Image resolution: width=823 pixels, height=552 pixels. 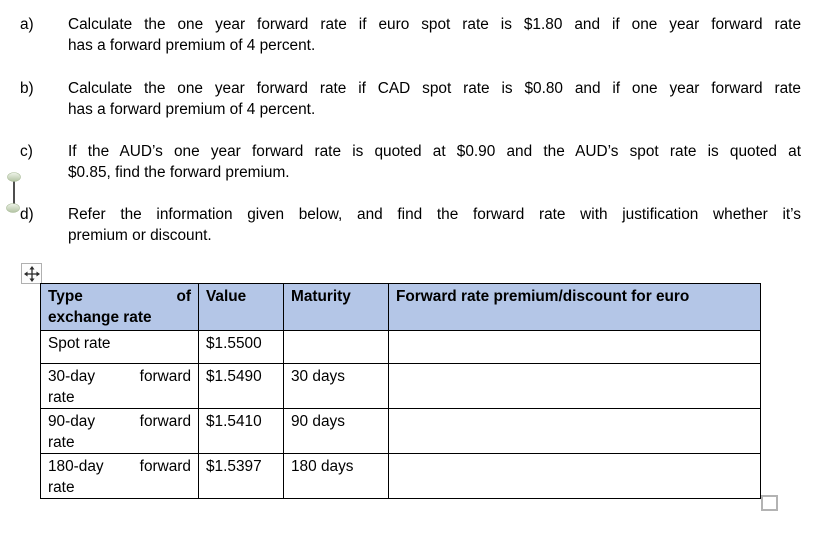 I want to click on question-c-line2: $0.85, find the forward premium., so click(x=179, y=172).